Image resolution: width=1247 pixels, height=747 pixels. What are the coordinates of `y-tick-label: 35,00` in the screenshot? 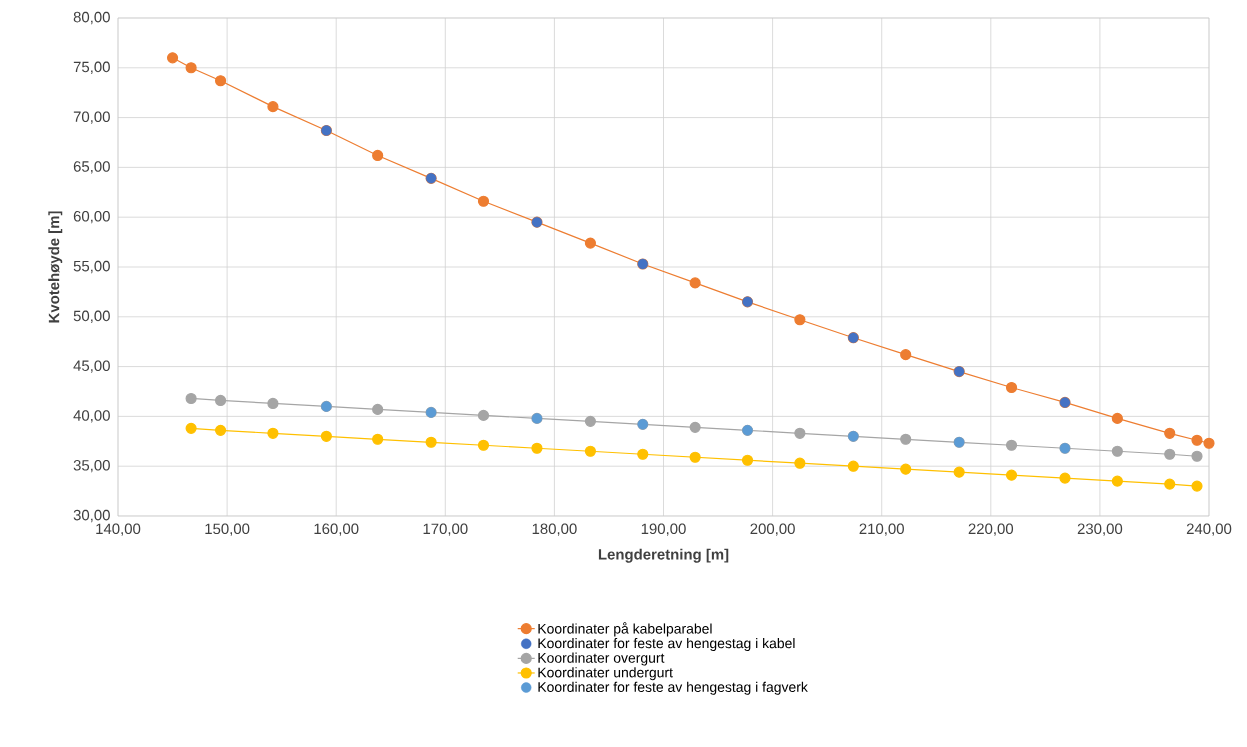 It's located at (91, 466).